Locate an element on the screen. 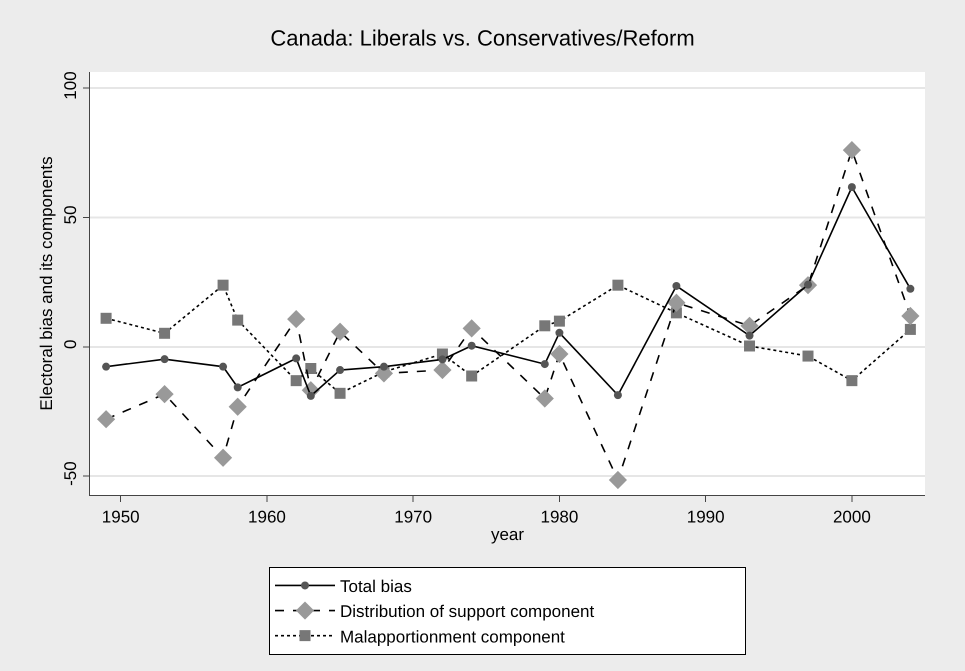 This screenshot has width=965, height=671. y-tick-label: -50 is located at coordinates (70, 473).